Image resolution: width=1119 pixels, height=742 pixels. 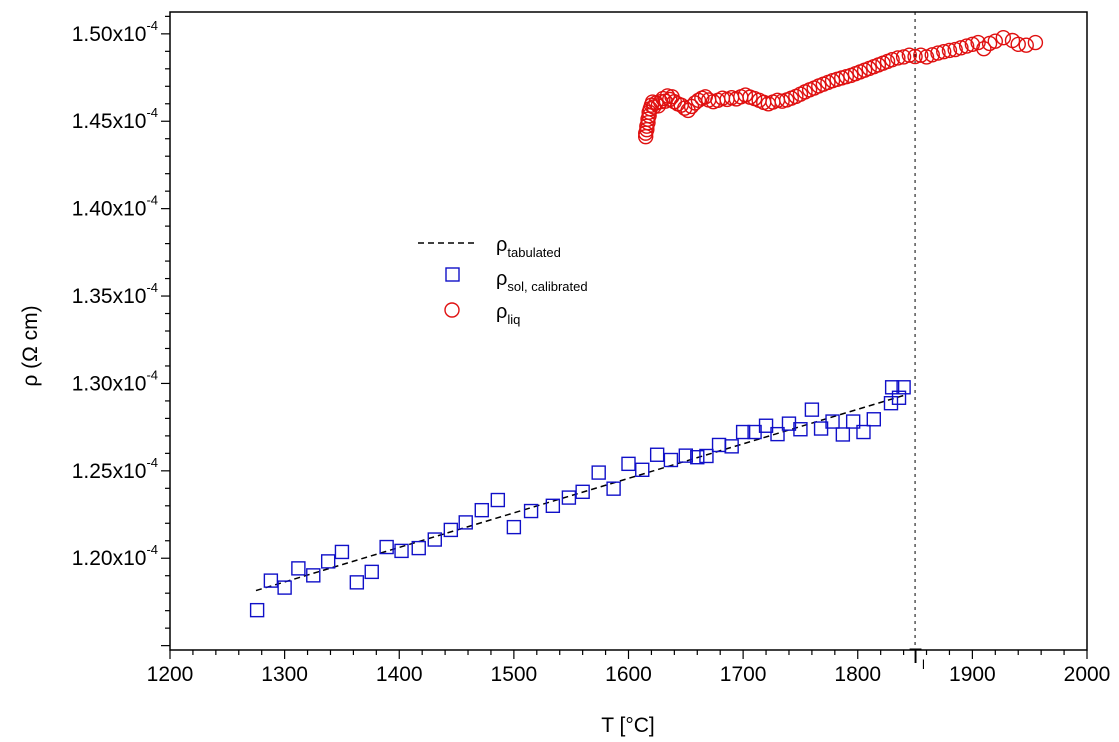 What do you see at coordinates (115, 294) in the screenshot?
I see `y-tick-label: 1.35x10⁻⁴` at bounding box center [115, 294].